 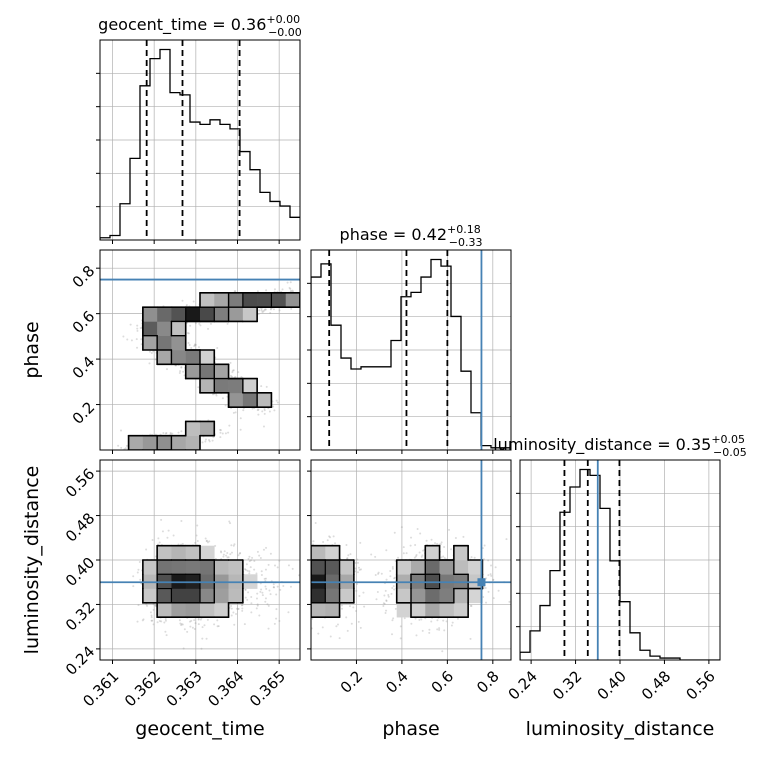 I want to click on xaxis-label-luminosity_distance: luminosity_distance, so click(x=620, y=729).